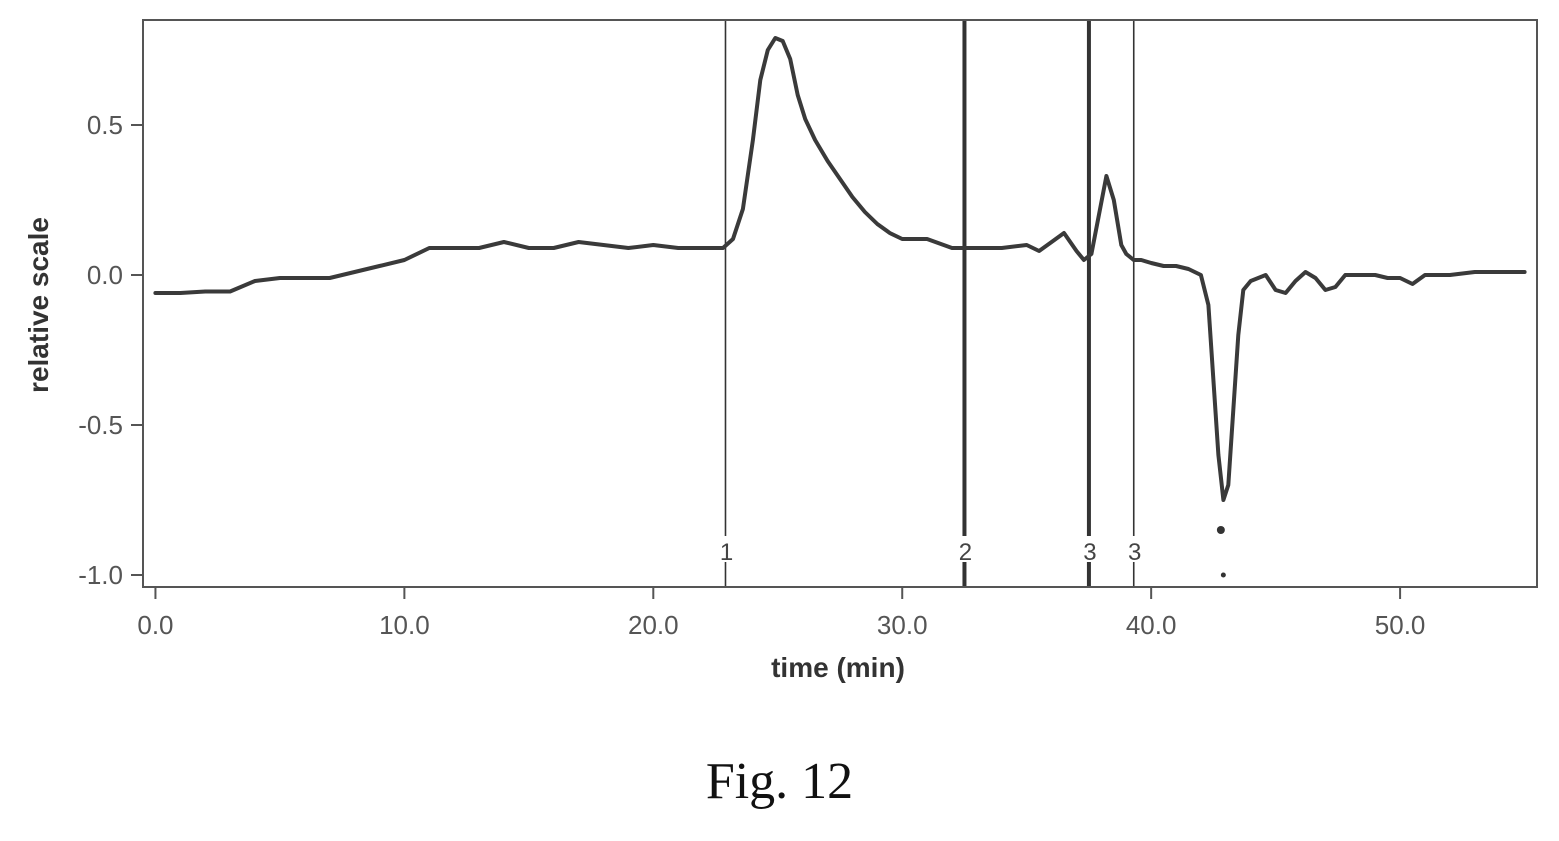 The height and width of the screenshot is (841, 1559). What do you see at coordinates (965, 552) in the screenshot?
I see `marker-label-2: 2` at bounding box center [965, 552].